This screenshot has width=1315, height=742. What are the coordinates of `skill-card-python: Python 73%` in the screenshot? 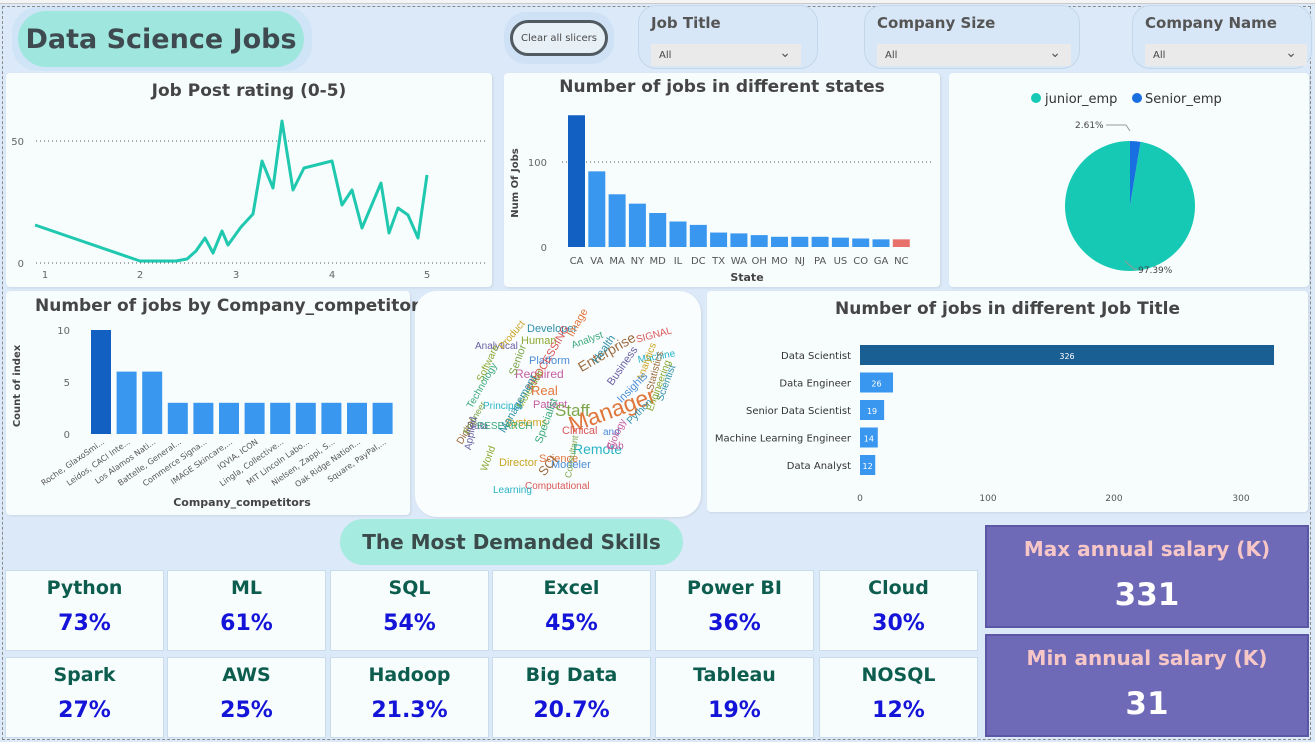 It's located at (84, 610).